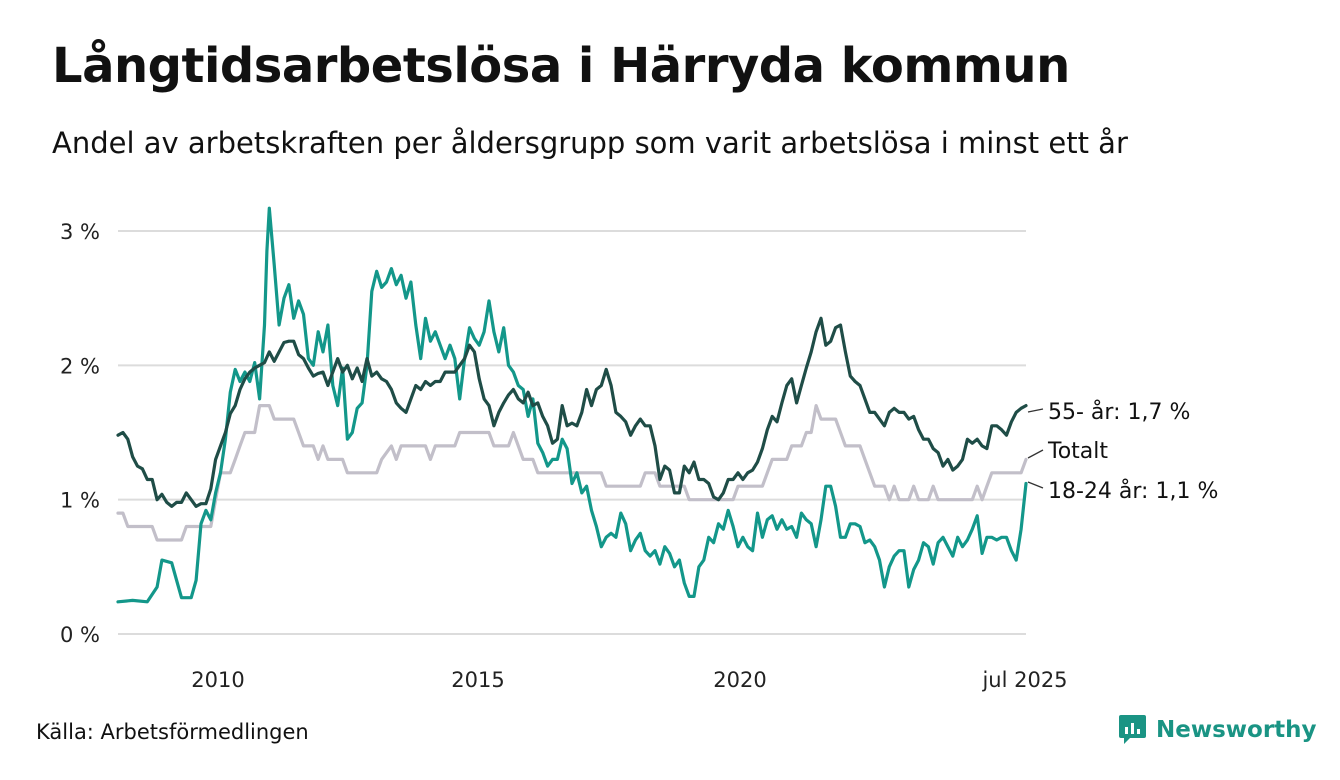  What do you see at coordinates (739, 680) in the screenshot?
I see `x-tick-label: 2020` at bounding box center [739, 680].